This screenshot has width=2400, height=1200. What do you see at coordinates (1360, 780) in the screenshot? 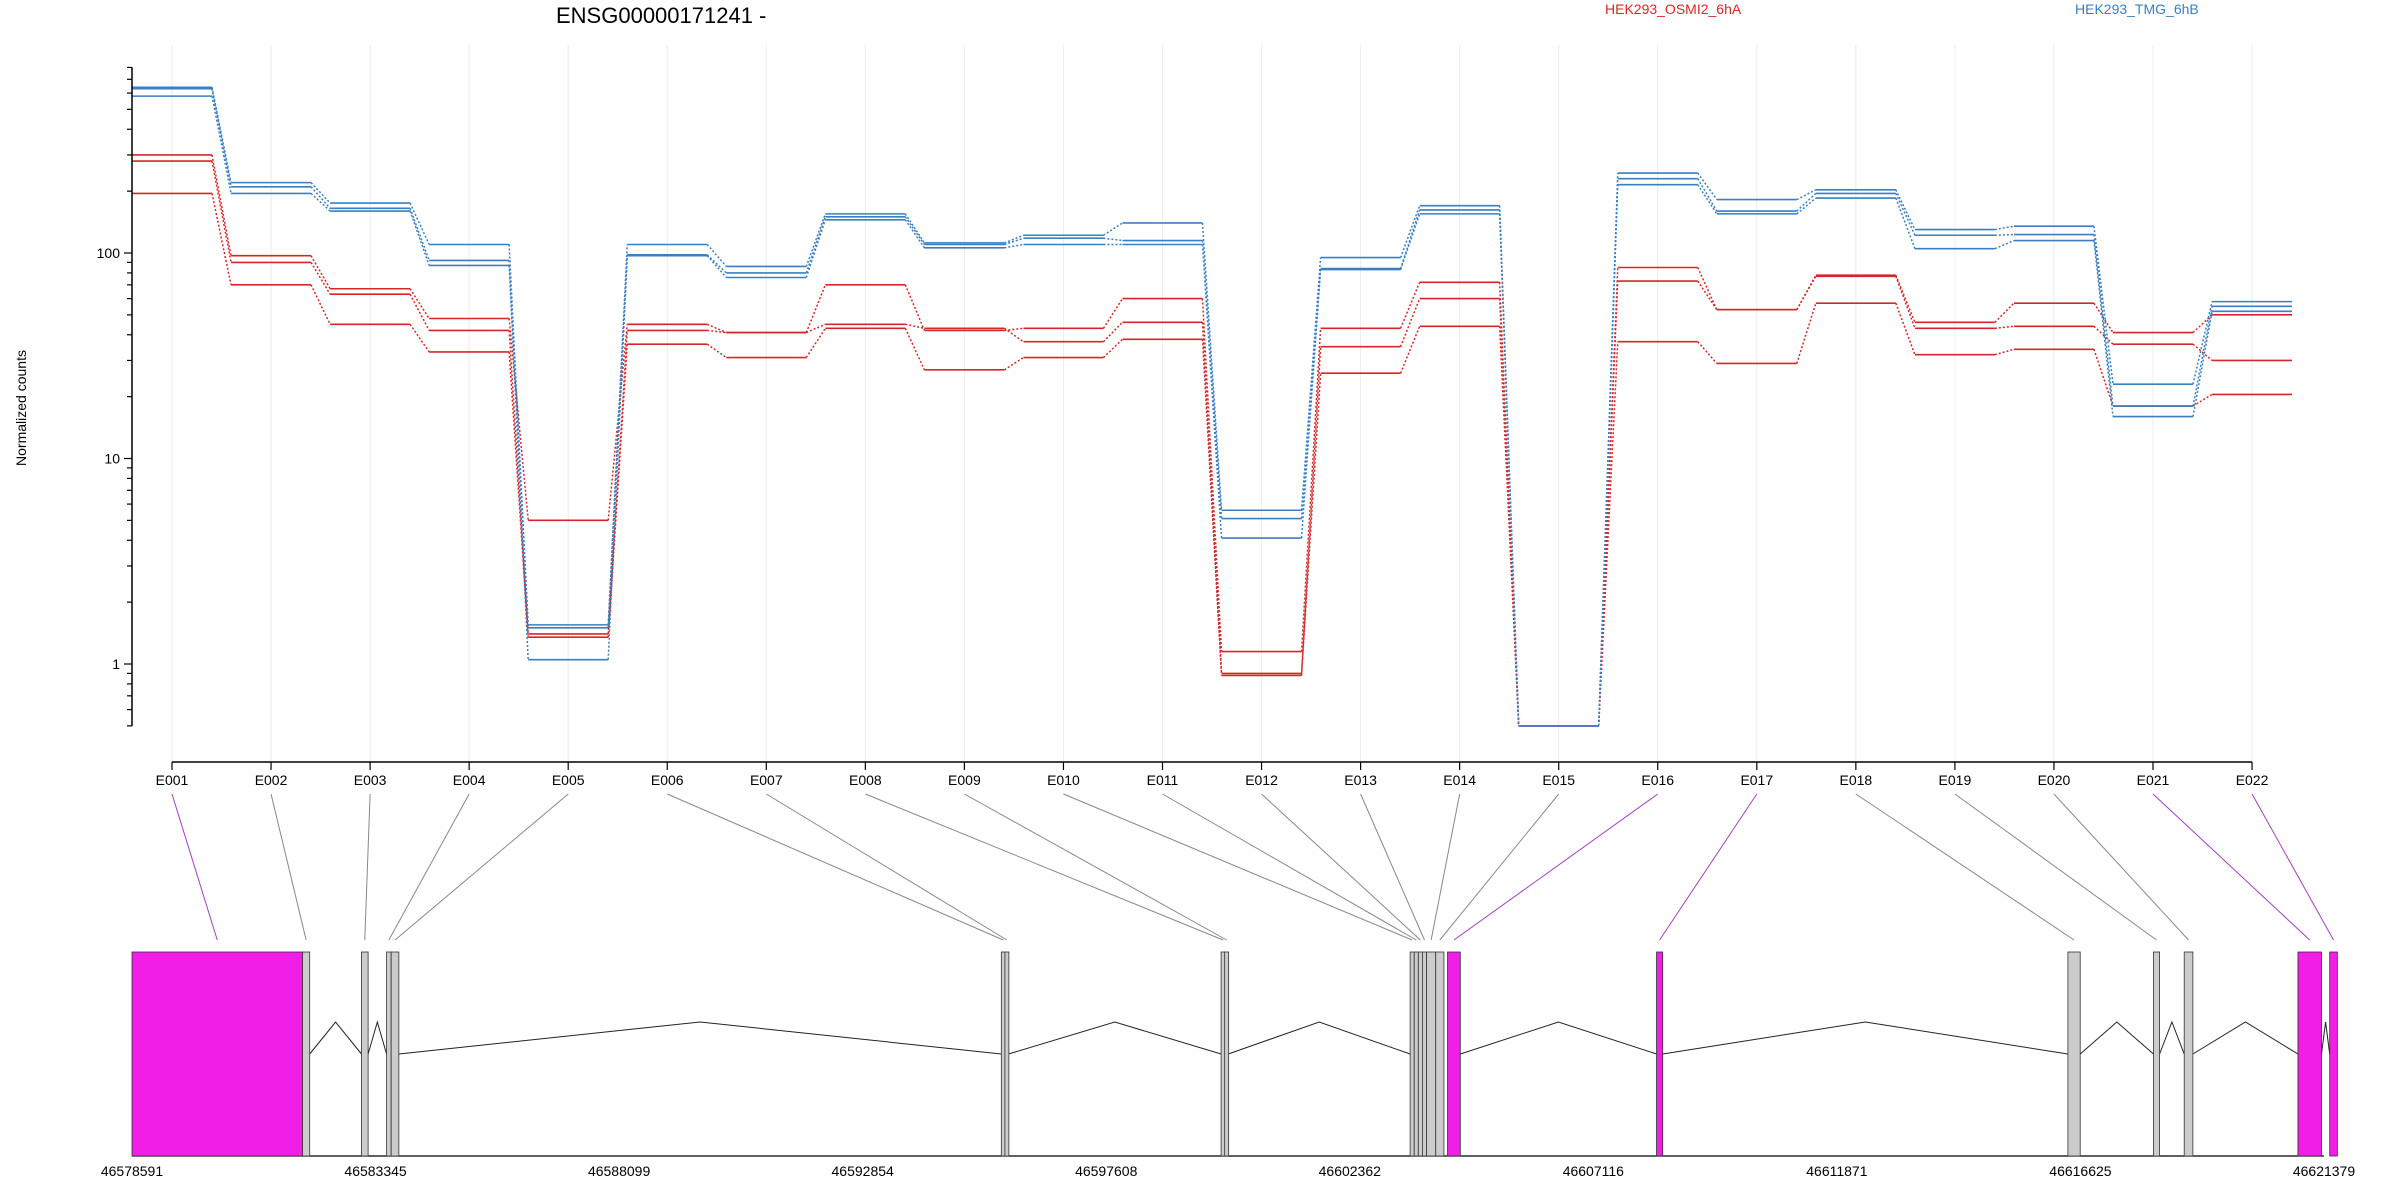
I see `x-tick-label-e013: E013` at bounding box center [1360, 780].